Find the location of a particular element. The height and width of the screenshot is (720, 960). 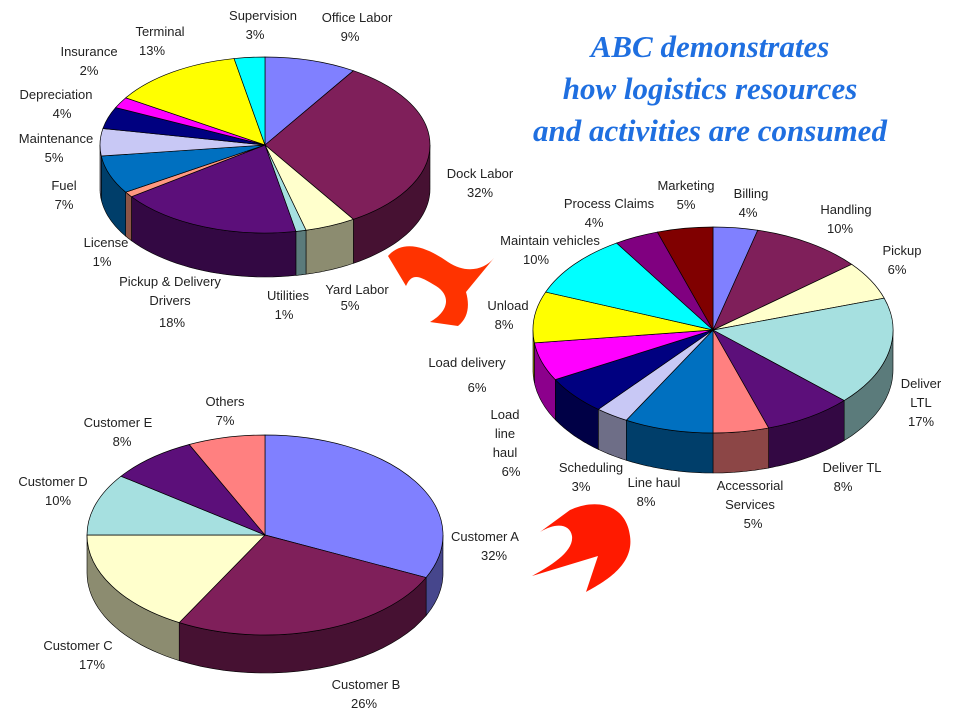

slice-label-customer-c: Customer C 17% is located at coordinates (77, 655).